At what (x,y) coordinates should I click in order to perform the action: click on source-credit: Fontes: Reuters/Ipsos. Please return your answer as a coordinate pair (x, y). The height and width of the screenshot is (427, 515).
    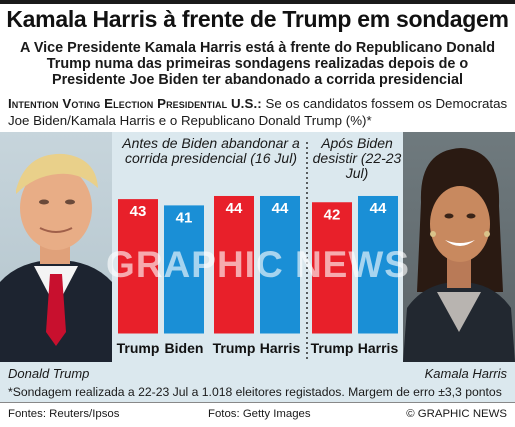
    Looking at the image, I should click on (64, 414).